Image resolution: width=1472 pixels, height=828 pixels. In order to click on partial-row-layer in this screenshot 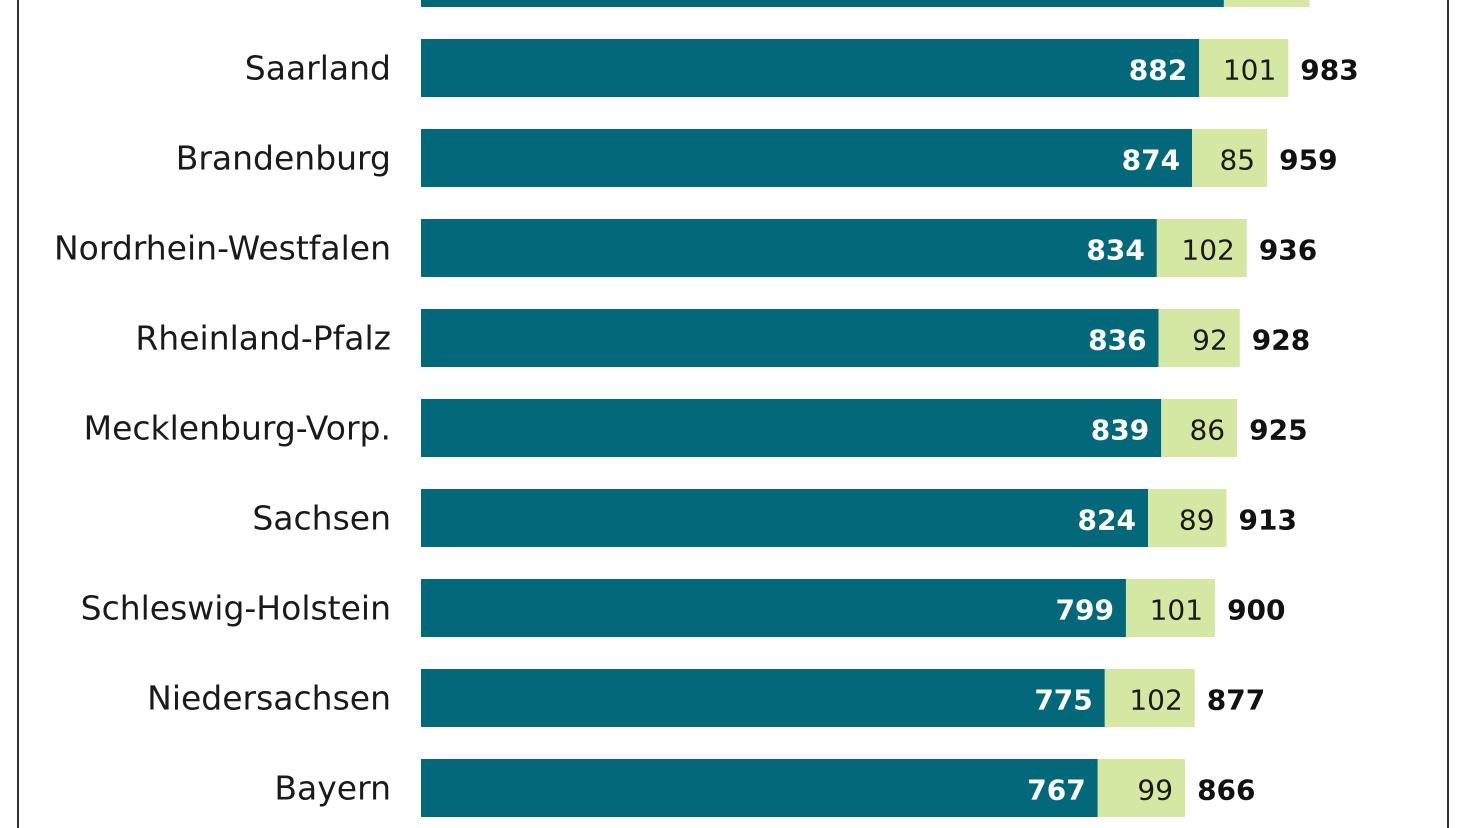, I will do `click(865, 3)`.